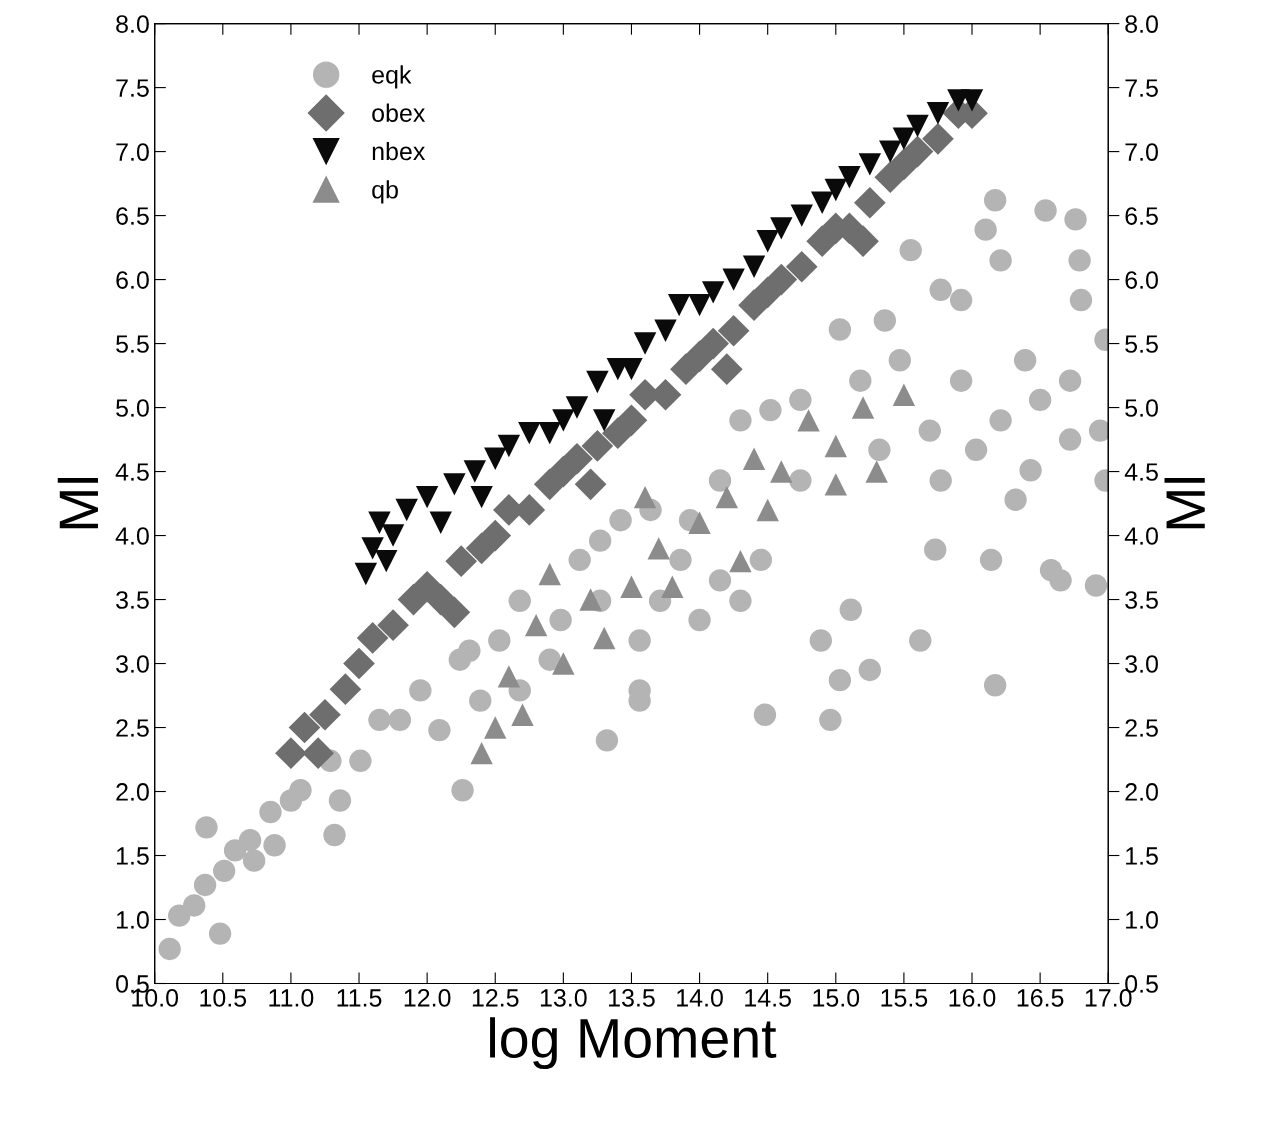 The image size is (1268, 1124). What do you see at coordinates (1141, 216) in the screenshot?
I see `y2-tick-label: 6.5` at bounding box center [1141, 216].